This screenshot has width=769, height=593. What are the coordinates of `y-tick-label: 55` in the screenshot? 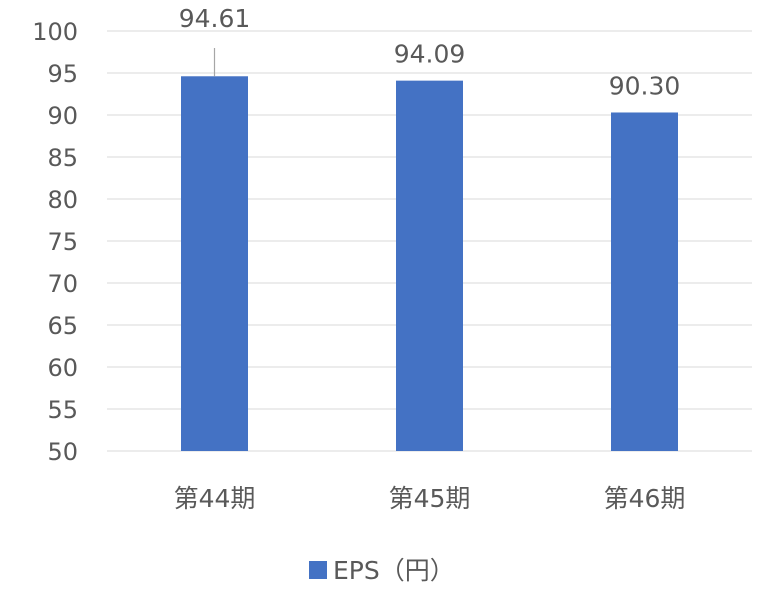 It's located at (62, 410).